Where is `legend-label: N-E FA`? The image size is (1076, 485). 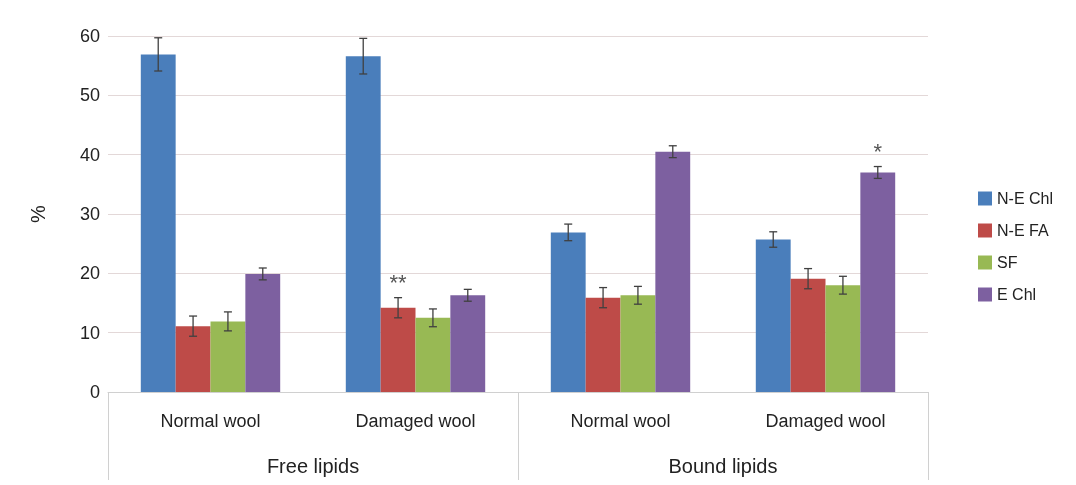 legend-label: N-E FA is located at coordinates (1022, 230).